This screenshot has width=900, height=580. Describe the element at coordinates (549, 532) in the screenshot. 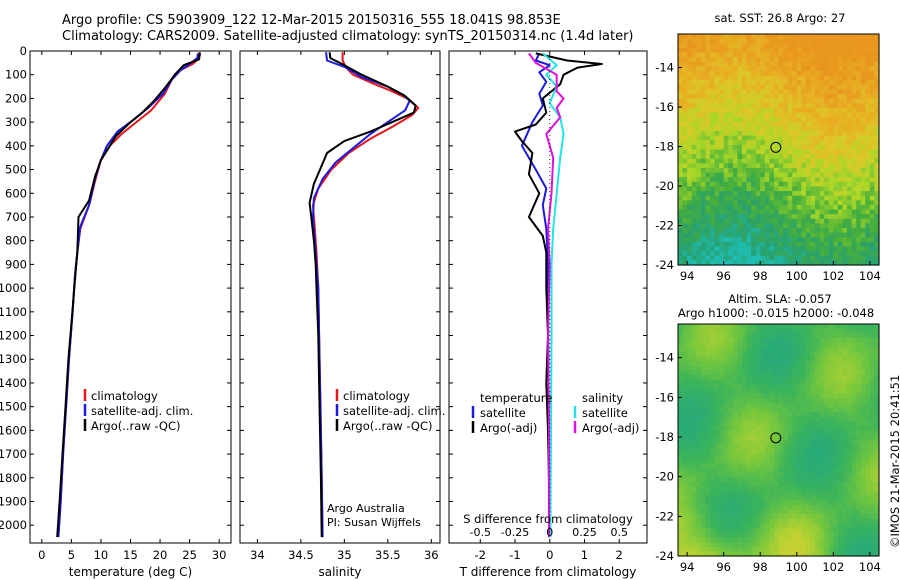

I see `s-tick-label: 0` at that location.